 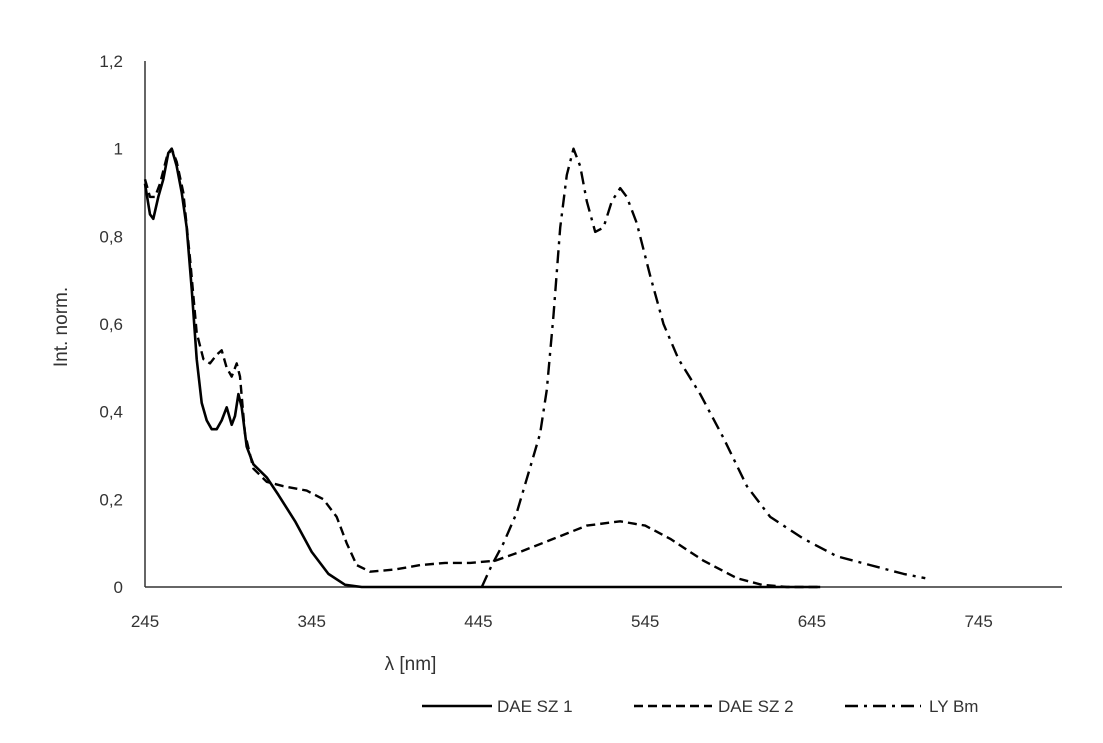 What do you see at coordinates (111, 412) in the screenshot?
I see `y-tick-label: 0,4` at bounding box center [111, 412].